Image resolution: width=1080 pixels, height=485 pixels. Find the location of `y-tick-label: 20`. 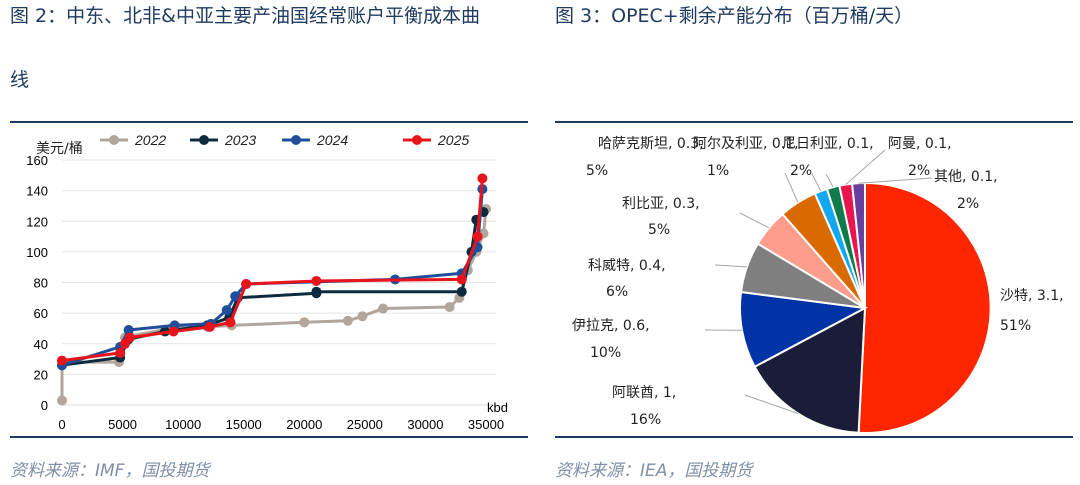

y-tick-label: 20 is located at coordinates (41, 374).